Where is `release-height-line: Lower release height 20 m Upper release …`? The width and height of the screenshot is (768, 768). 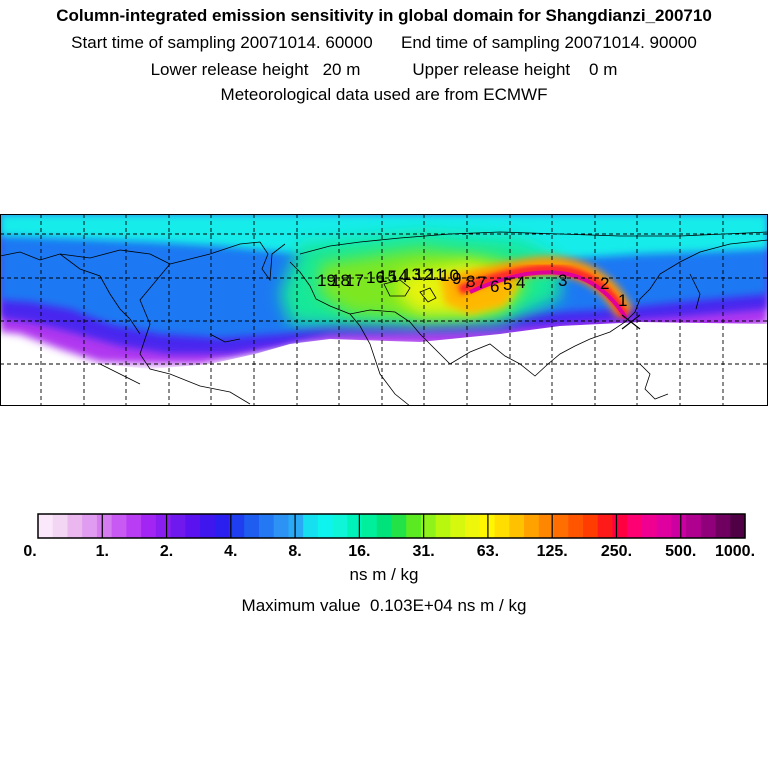 release-height-line: Lower release height 20 m Upper release … is located at coordinates (384, 69).